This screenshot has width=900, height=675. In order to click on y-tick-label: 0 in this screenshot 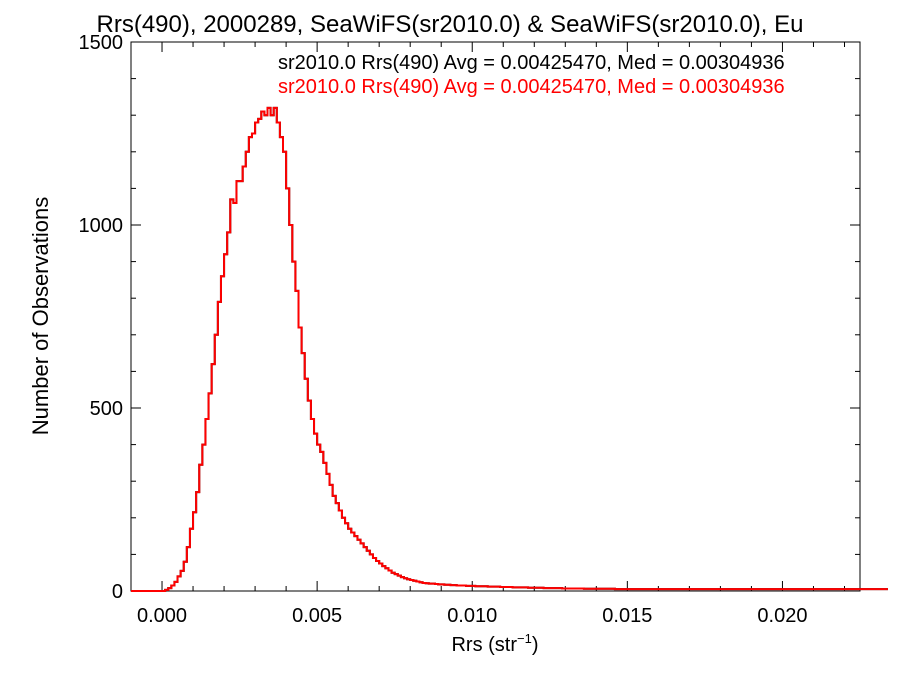, I will do `click(117, 592)`.